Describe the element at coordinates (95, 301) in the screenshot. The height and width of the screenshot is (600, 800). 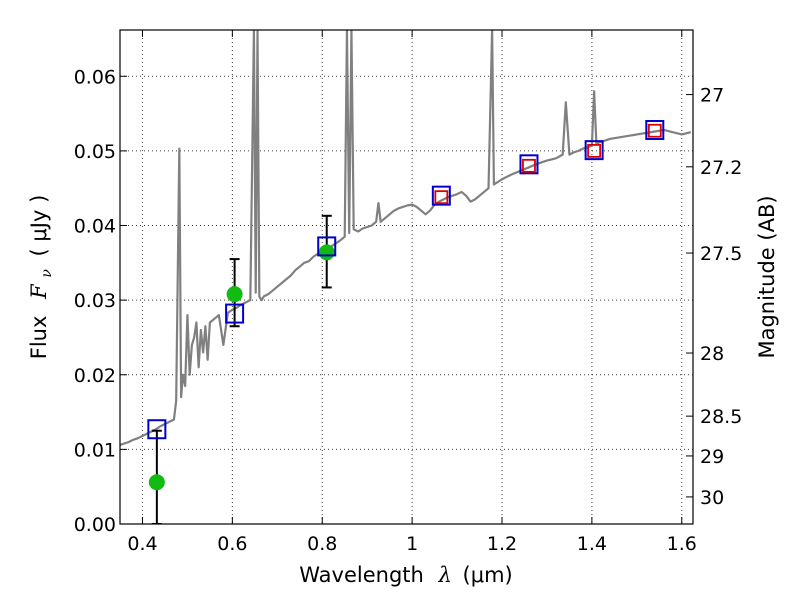
I see `y-tick-label: 0.03` at that location.